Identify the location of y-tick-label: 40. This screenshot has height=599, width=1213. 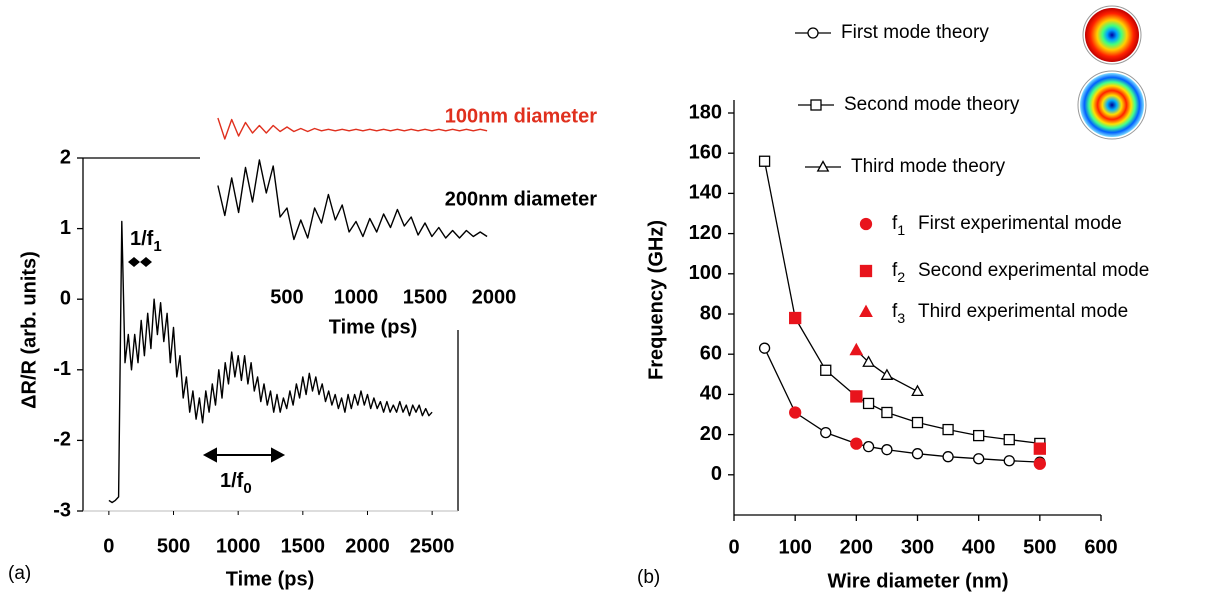
(711, 394).